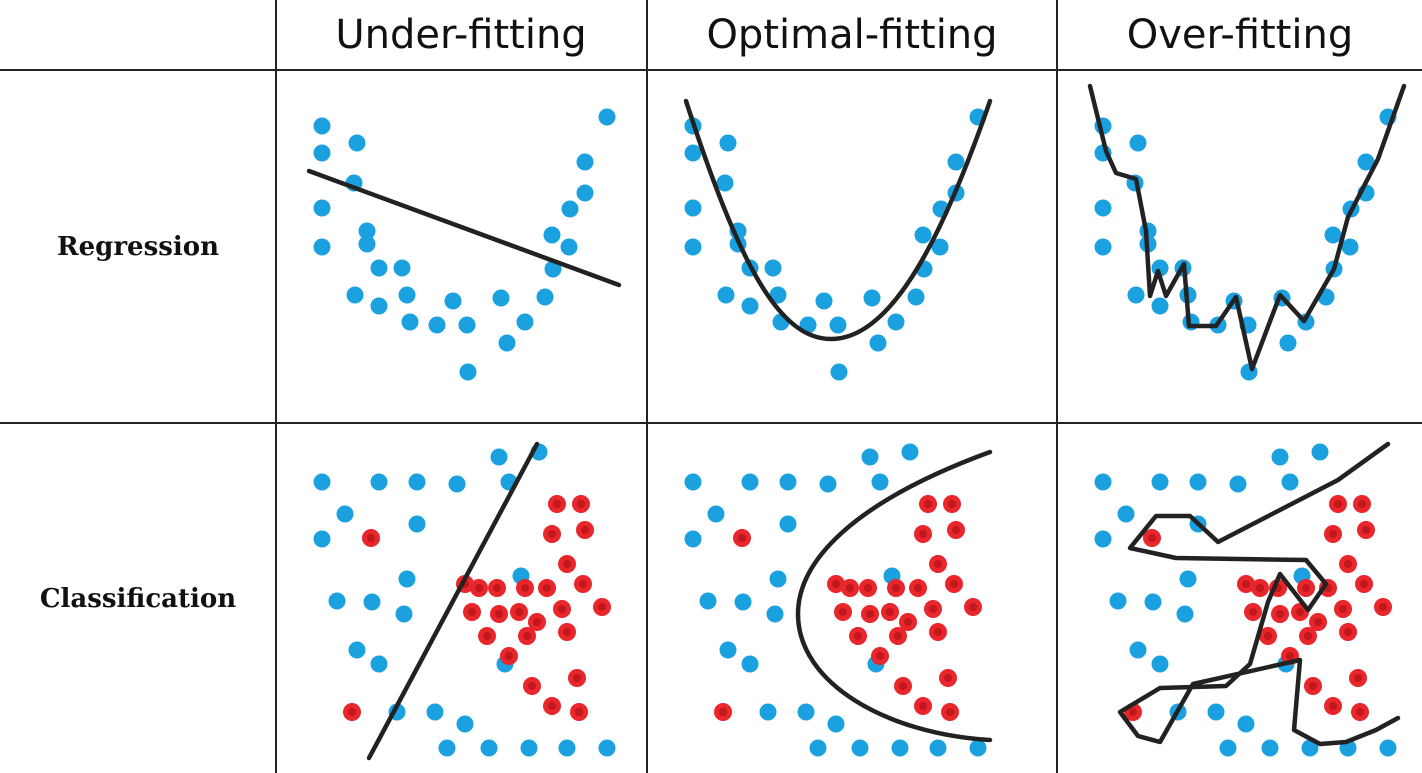 This screenshot has width=1422, height=773. What do you see at coordinates (1247, 232) in the screenshot?
I see `regression-over-fitting-plot` at bounding box center [1247, 232].